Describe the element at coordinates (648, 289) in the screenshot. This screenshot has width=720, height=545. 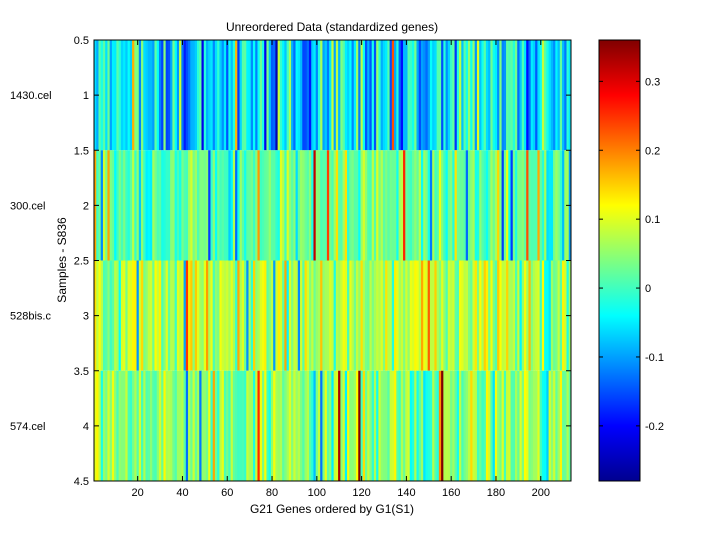
I see `colorbar-tick-label: 0` at that location.